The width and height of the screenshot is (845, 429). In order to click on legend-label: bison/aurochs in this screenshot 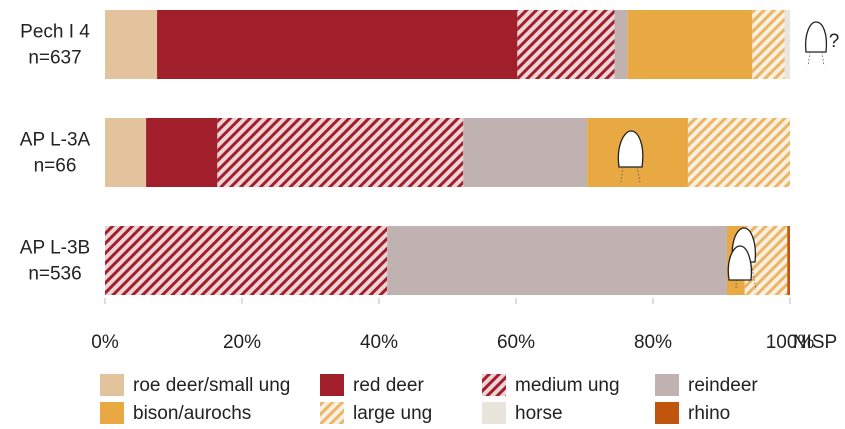, I will do `click(192, 413)`.